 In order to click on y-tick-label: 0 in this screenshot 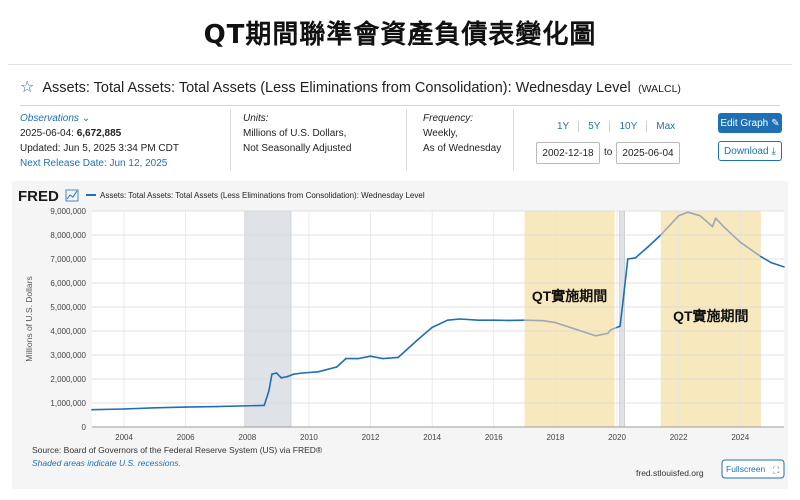, I will do `click(84, 427)`.